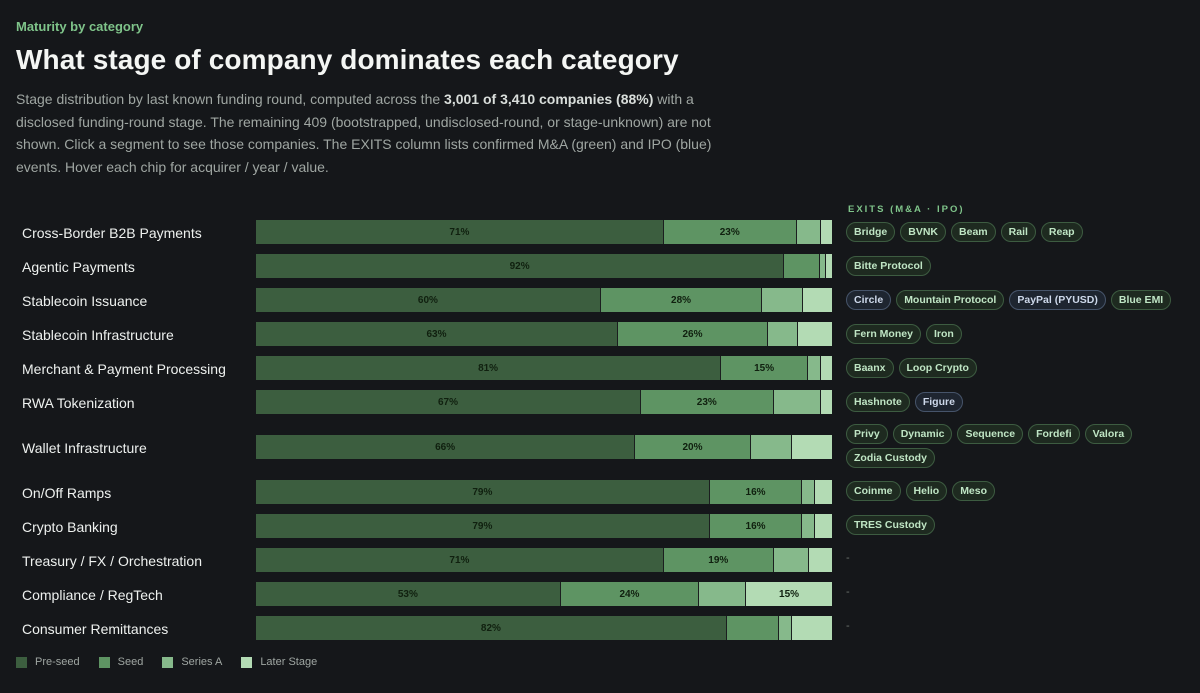  What do you see at coordinates (828, 266) in the screenshot?
I see `bar-segment-later-stage-agentic-payments` at bounding box center [828, 266].